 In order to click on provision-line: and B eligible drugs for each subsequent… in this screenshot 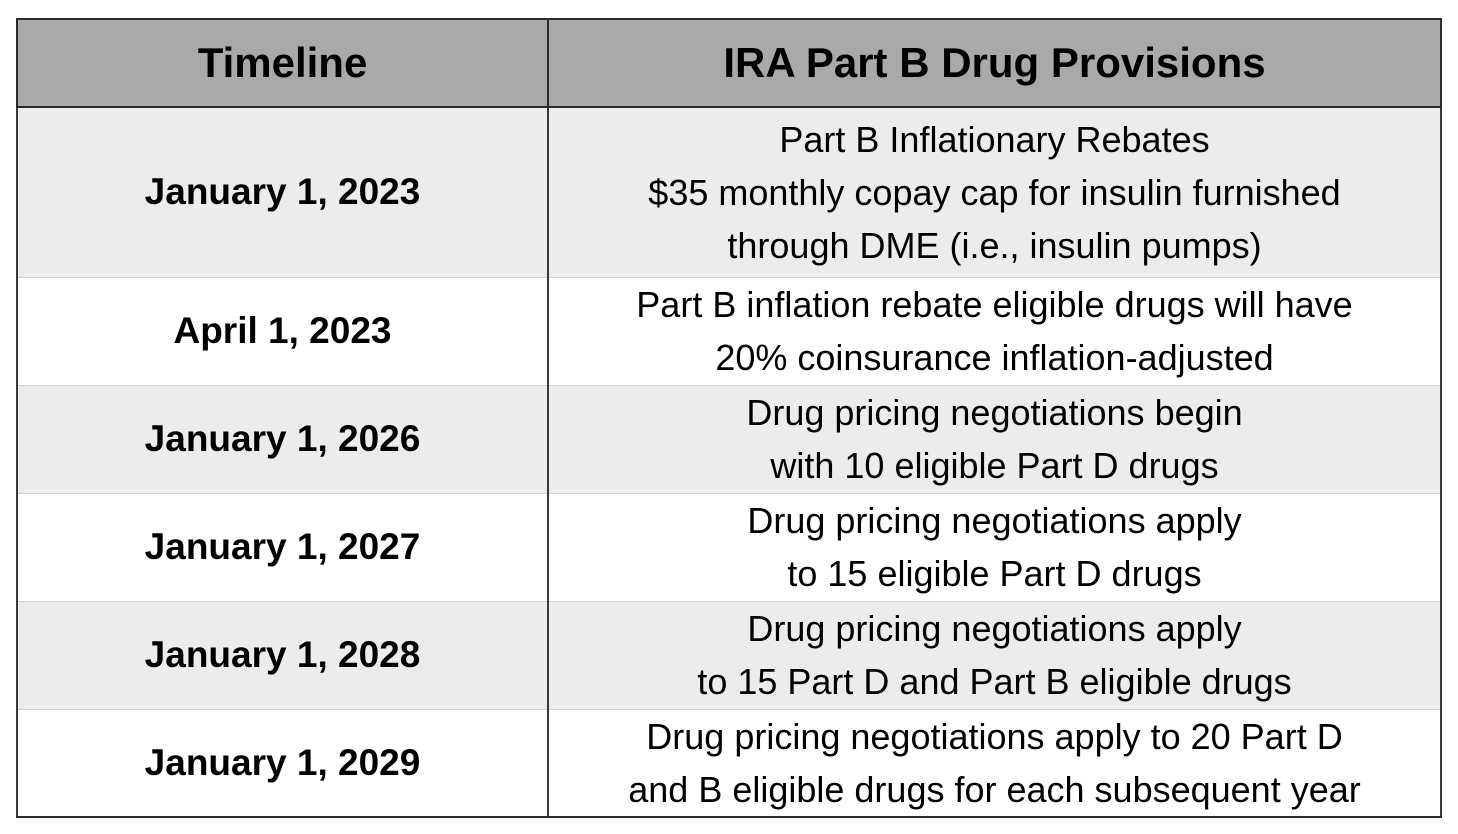, I will do `click(994, 789)`.